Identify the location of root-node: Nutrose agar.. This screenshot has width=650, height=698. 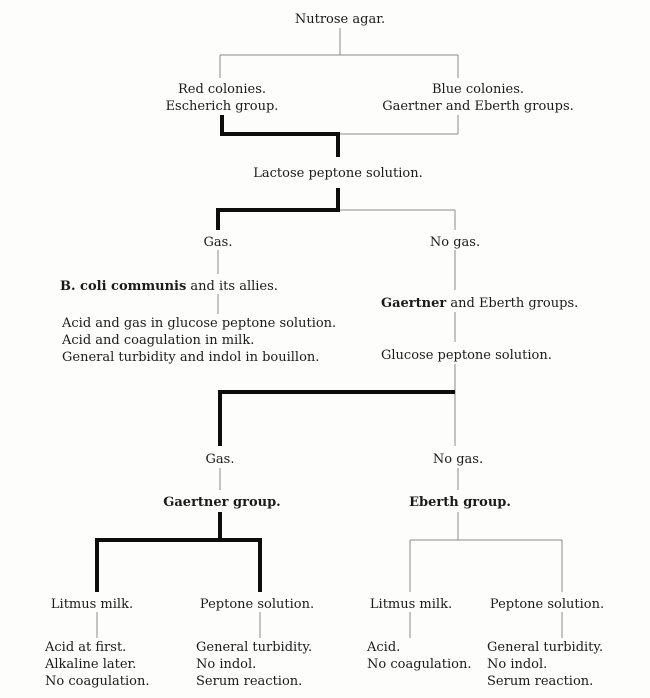
(340, 19).